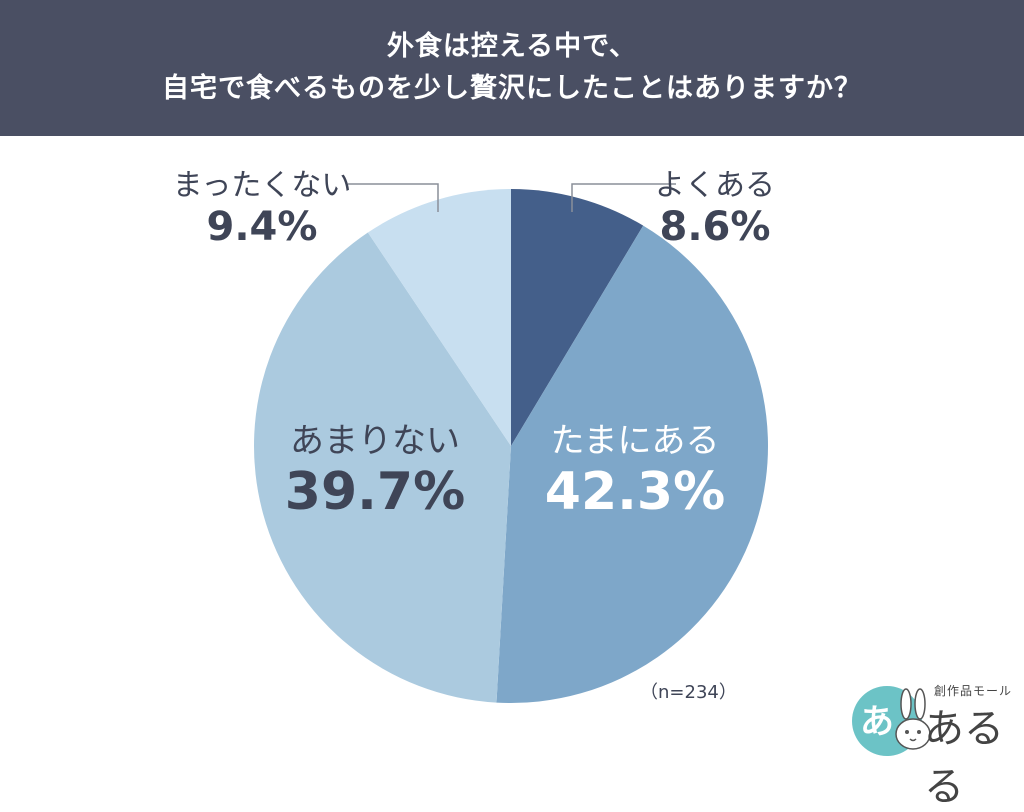  I want to click on rabbit-icon, so click(913, 719).